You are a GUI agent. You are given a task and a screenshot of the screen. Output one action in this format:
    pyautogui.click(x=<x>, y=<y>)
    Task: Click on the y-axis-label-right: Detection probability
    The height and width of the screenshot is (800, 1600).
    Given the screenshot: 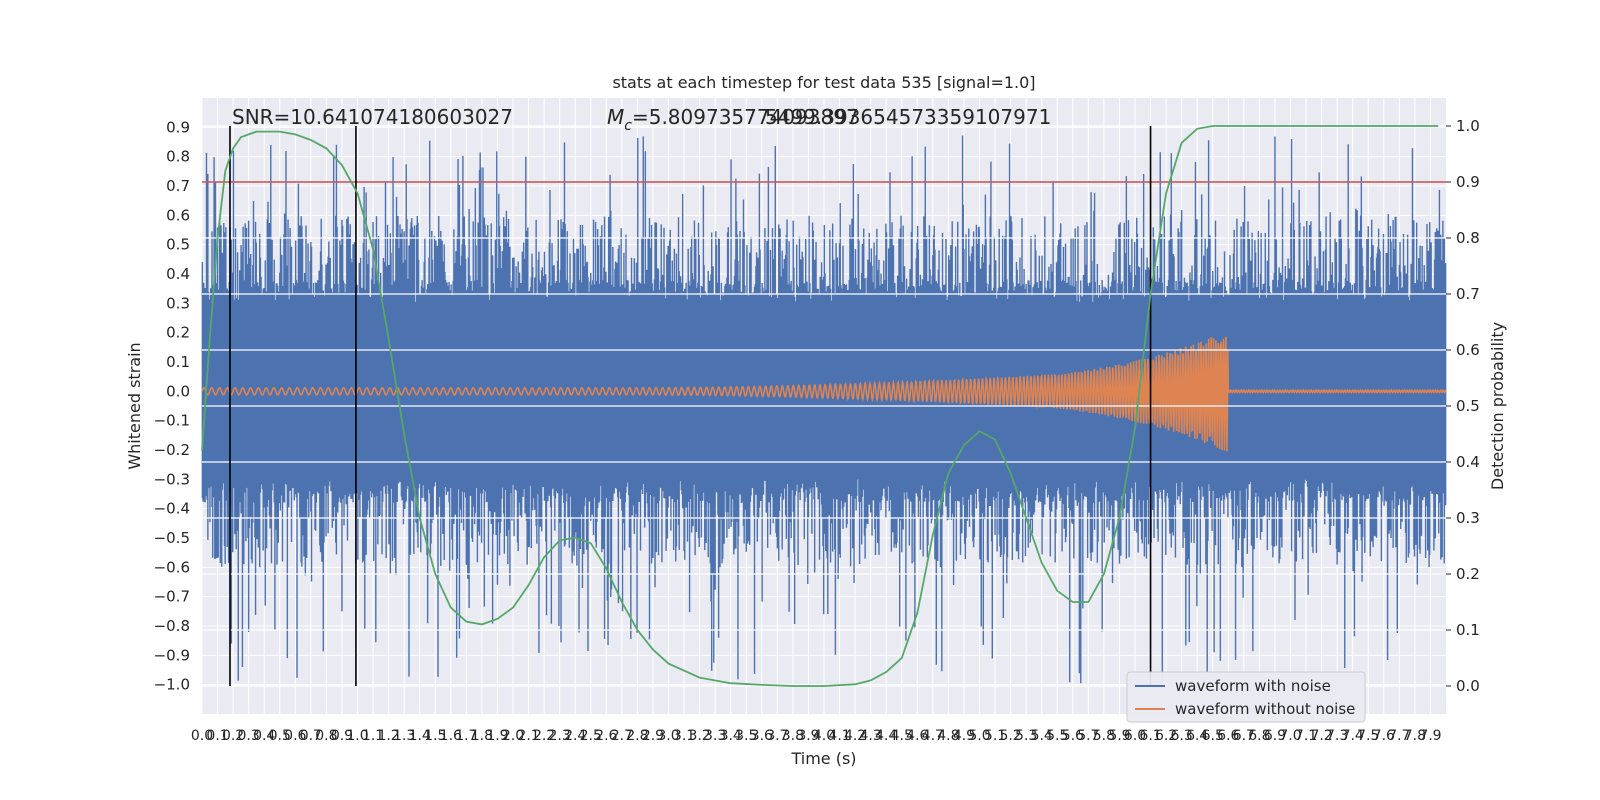 What is the action you would take?
    pyautogui.click(x=1497, y=406)
    